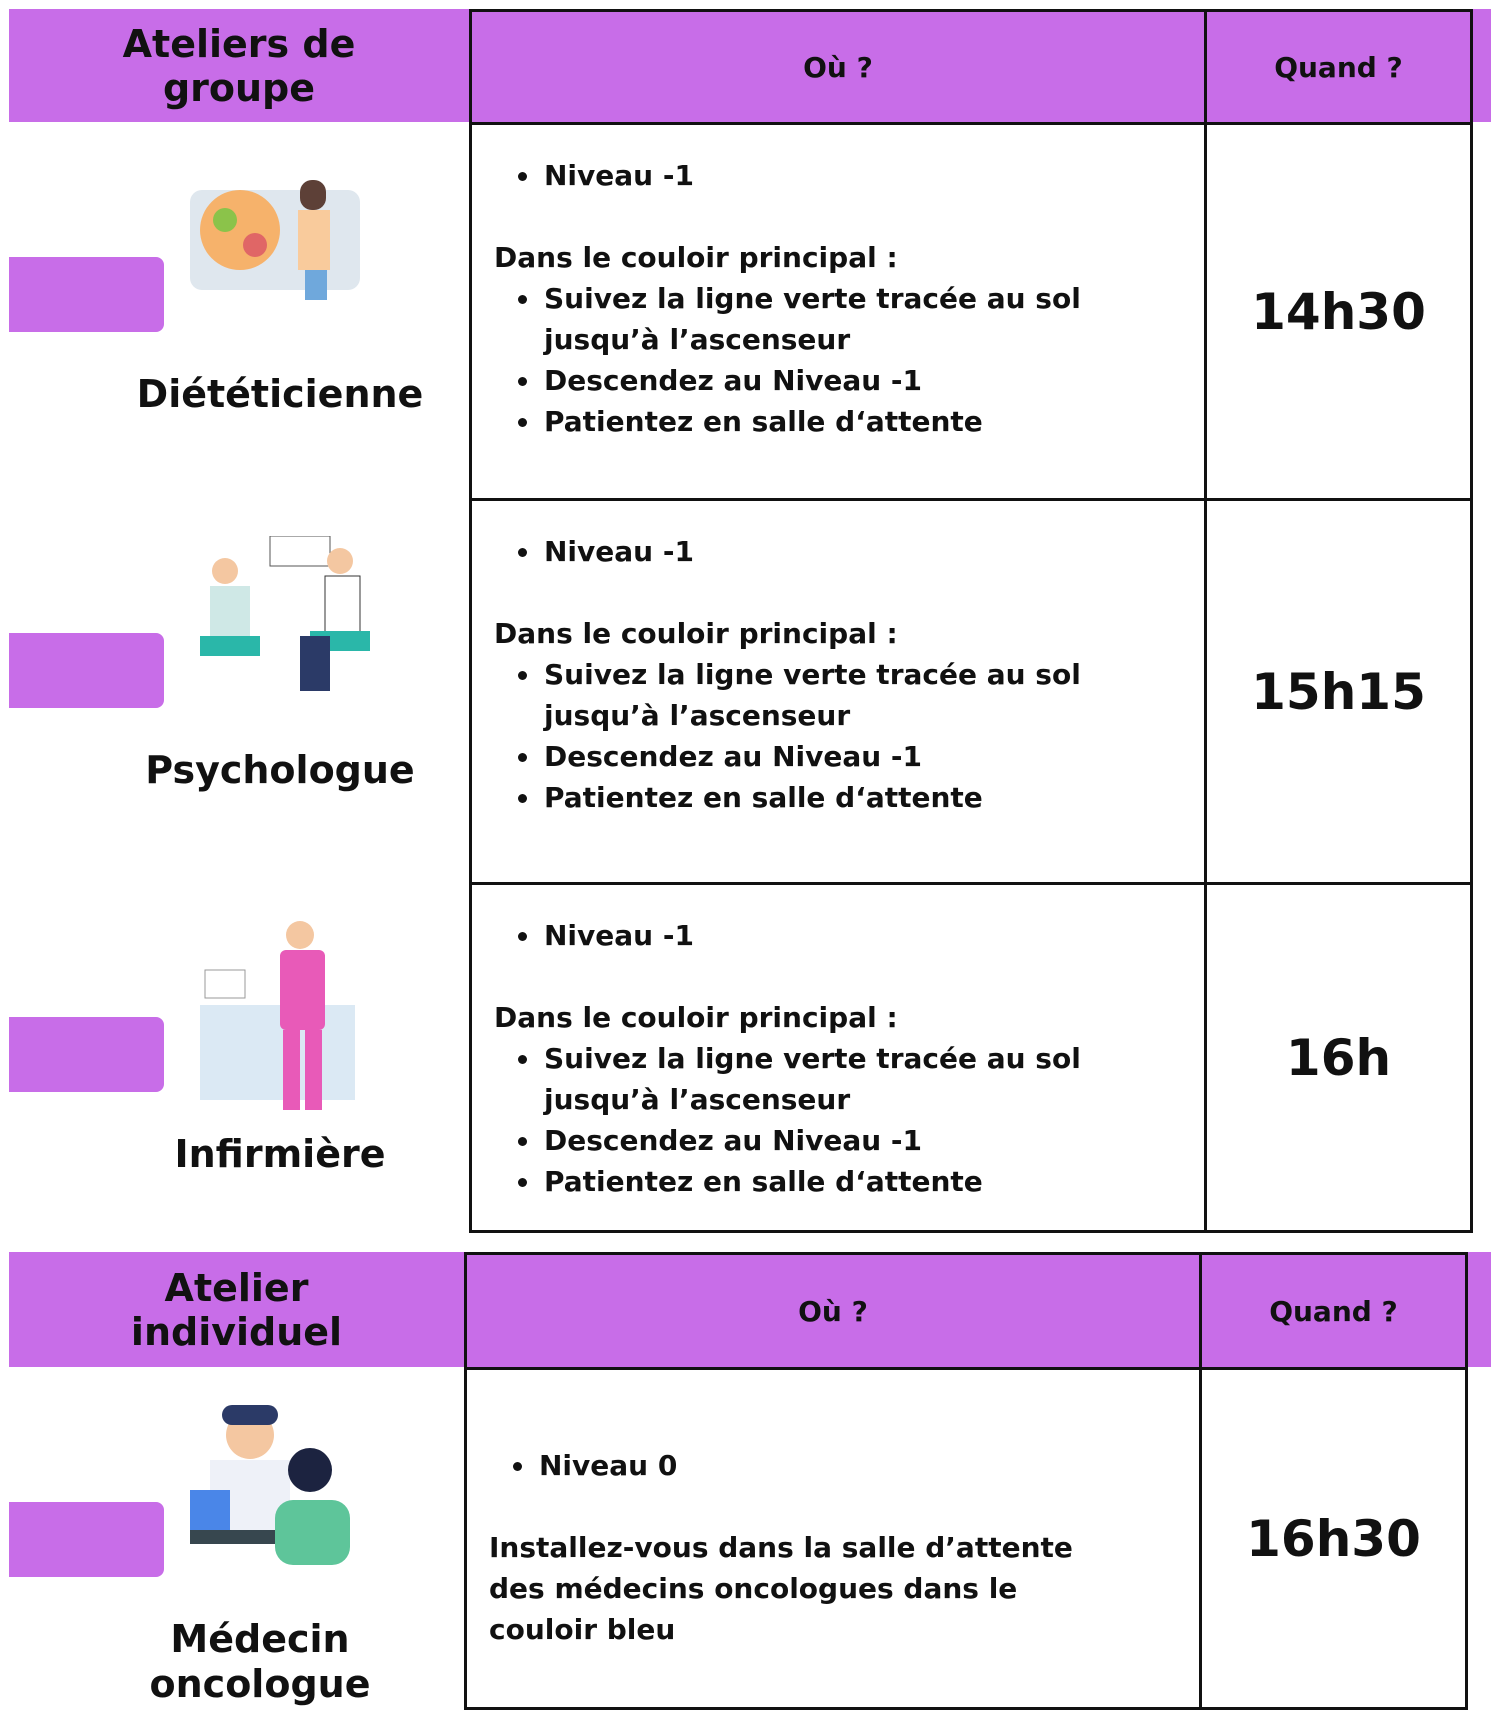  Describe the element at coordinates (1338, 691) in the screenshot. I see `when-cell: 15h15` at that location.